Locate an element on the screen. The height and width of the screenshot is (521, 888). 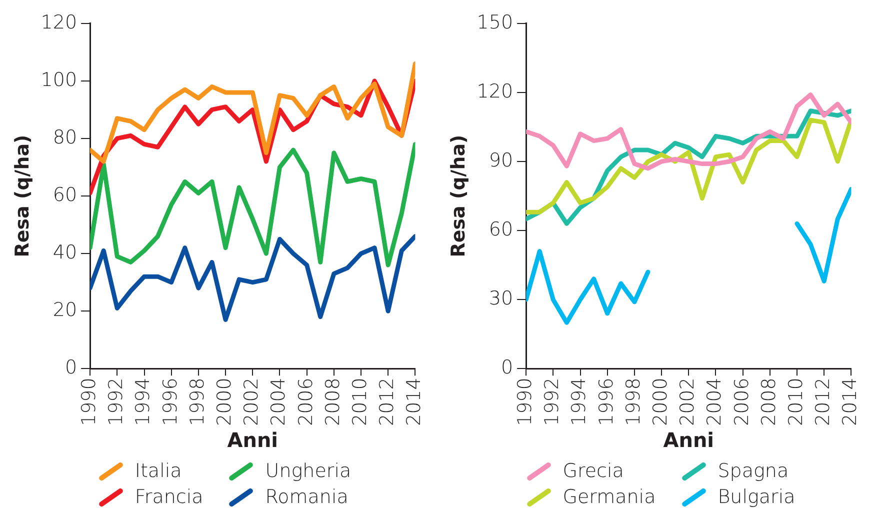
y-tick-label: 30 is located at coordinates (501, 299).